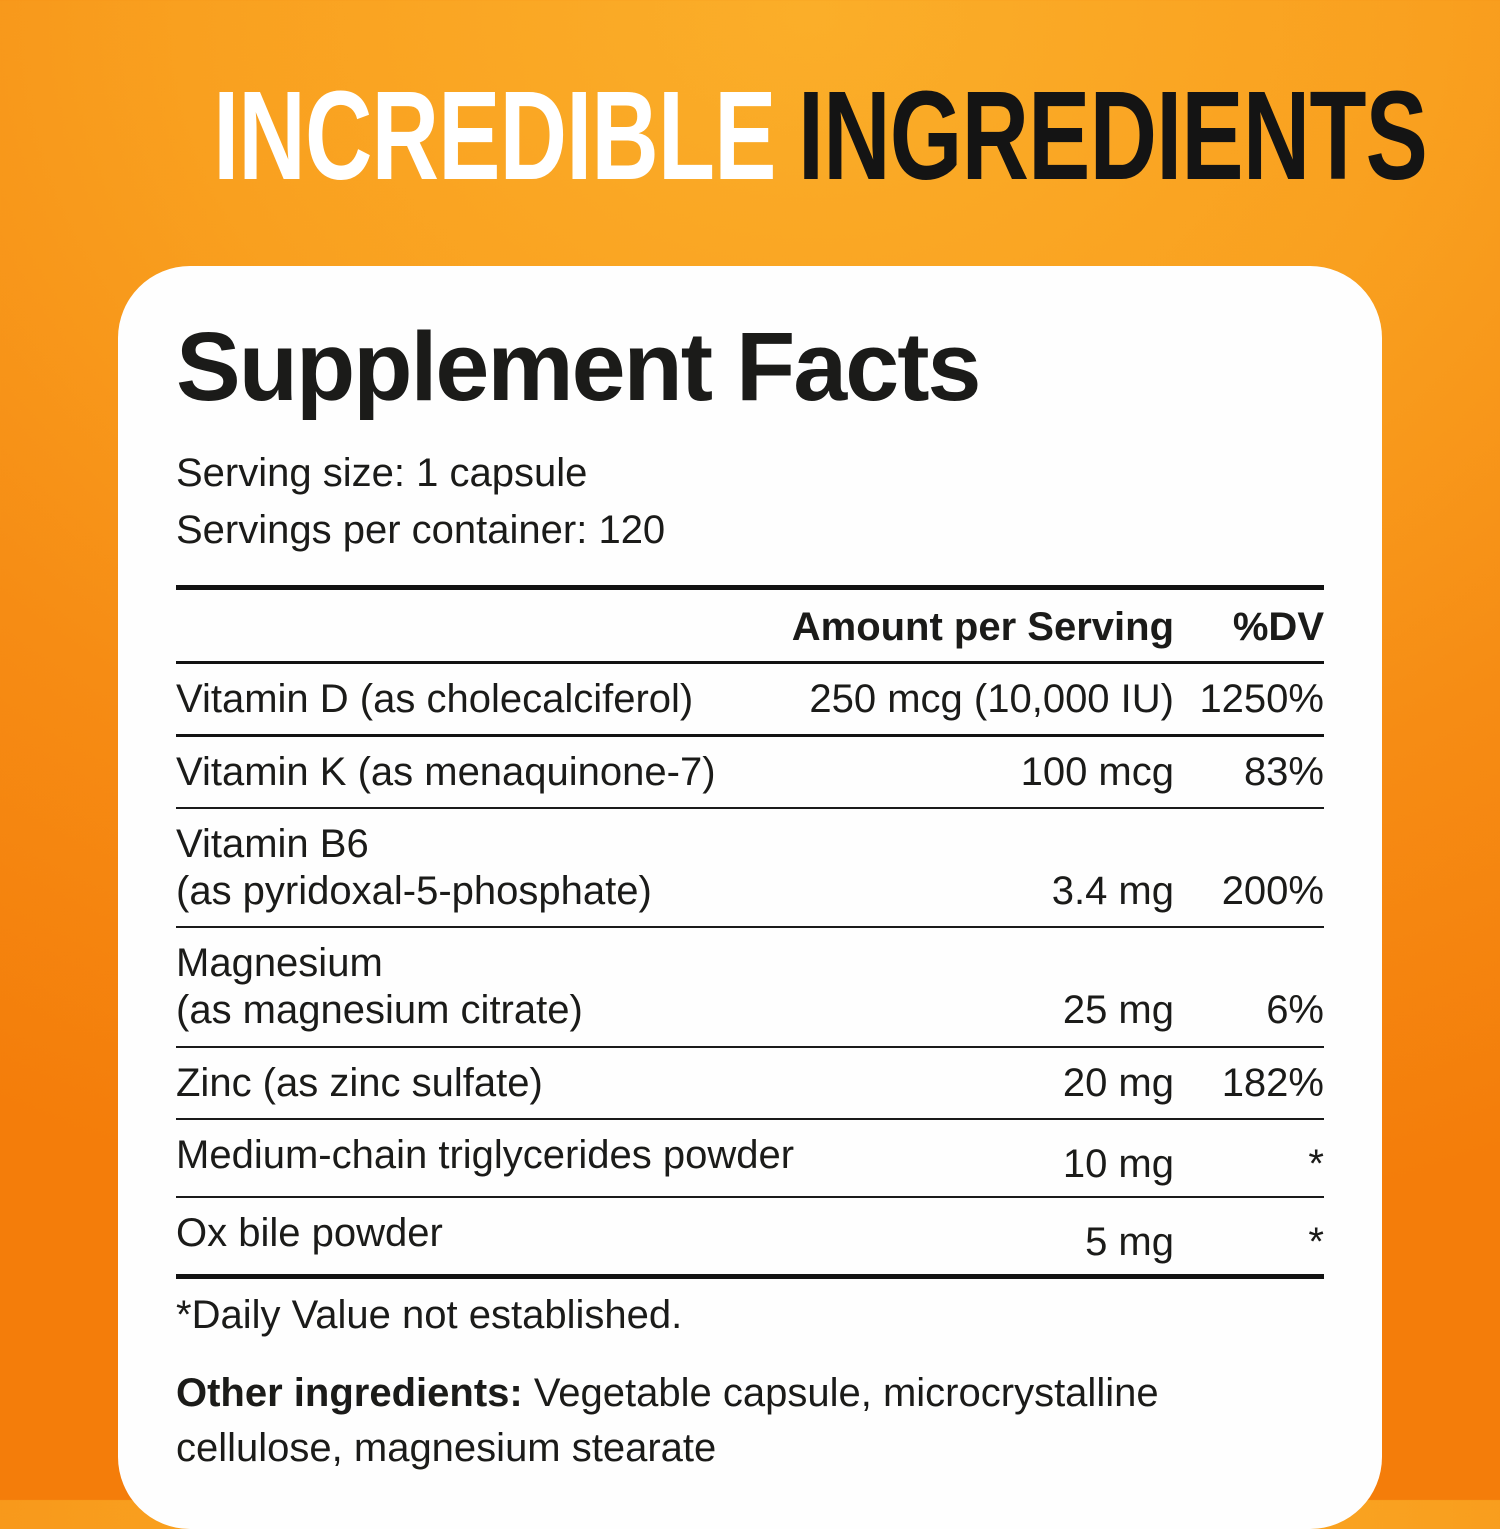  What do you see at coordinates (435, 698) in the screenshot?
I see `ingredient-name: Vitamin D (as cholecalciferol)` at bounding box center [435, 698].